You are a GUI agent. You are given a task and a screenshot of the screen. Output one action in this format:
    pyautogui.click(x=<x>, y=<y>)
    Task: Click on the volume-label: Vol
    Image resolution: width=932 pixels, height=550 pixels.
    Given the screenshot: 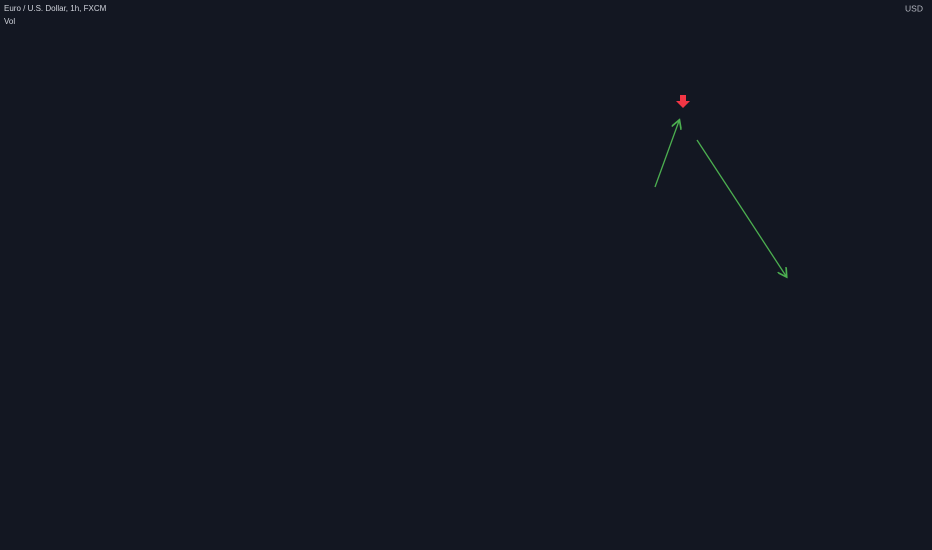 What is the action you would take?
    pyautogui.click(x=9, y=21)
    